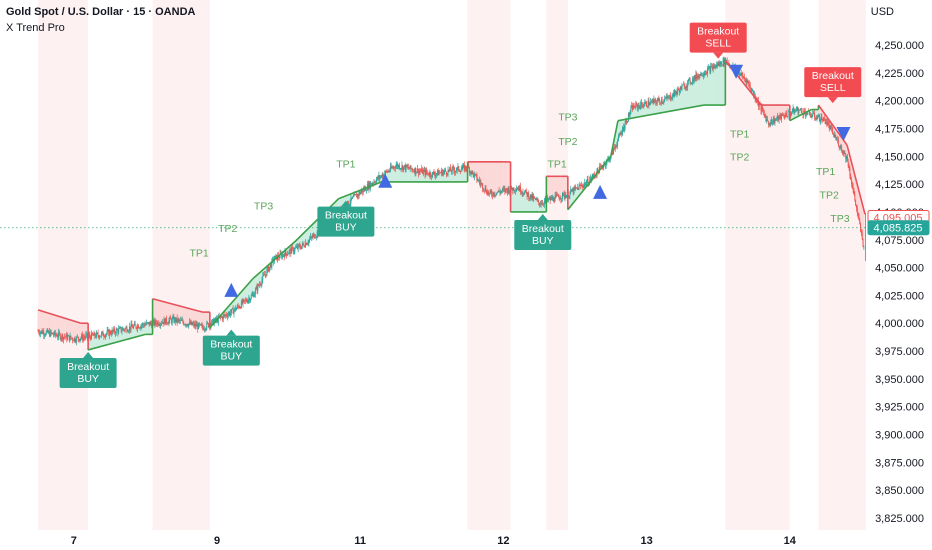 The height and width of the screenshot is (550, 932). I want to click on indicator-name: X Trend Pro, so click(35, 28).